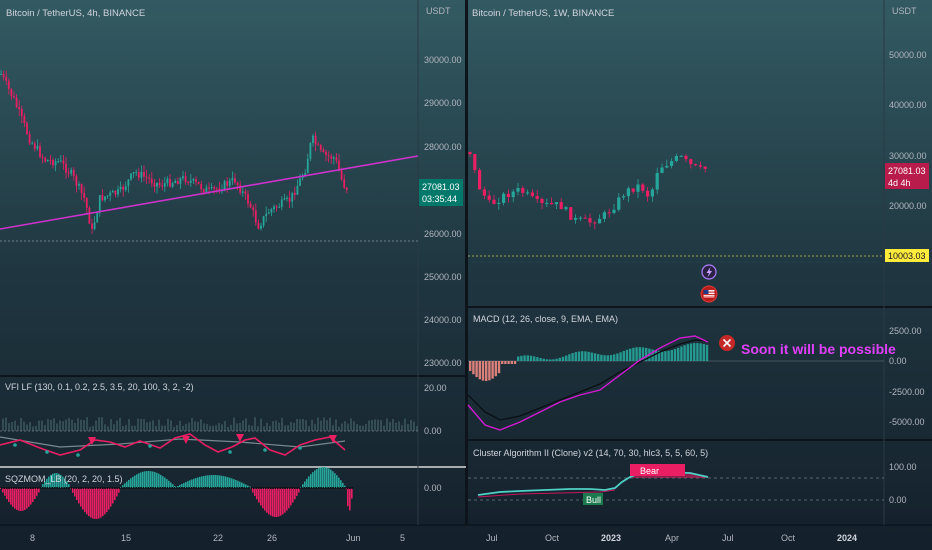  Describe the element at coordinates (671, 538) in the screenshot. I see `right-time-axis: Jul Oct 2023 Apr Jul Oct 2024` at that location.